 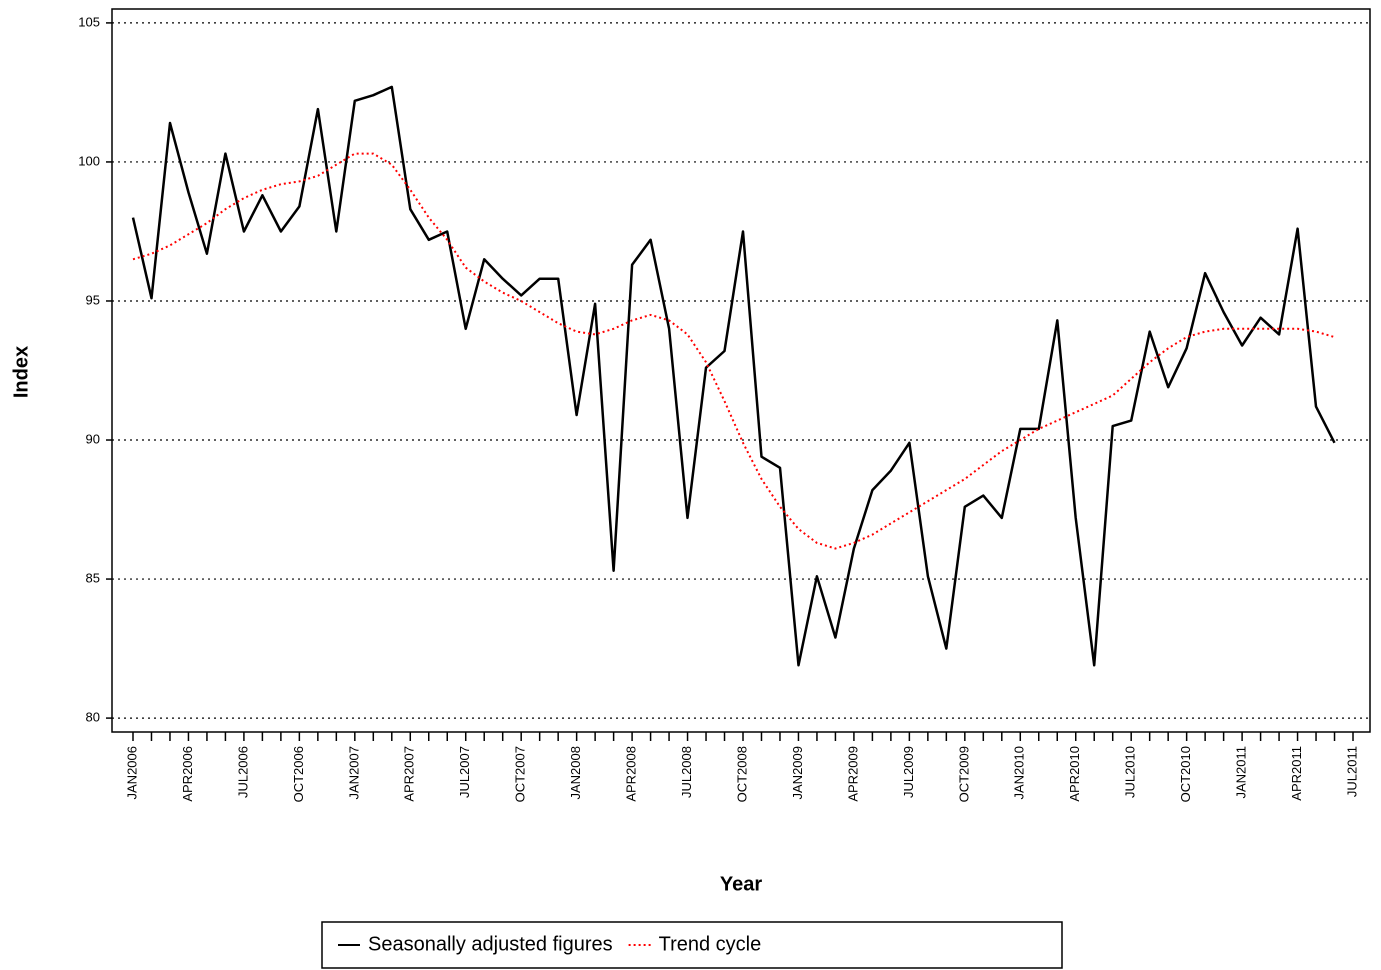 I want to click on x-tick-label: OCT2007, so click(x=520, y=774).